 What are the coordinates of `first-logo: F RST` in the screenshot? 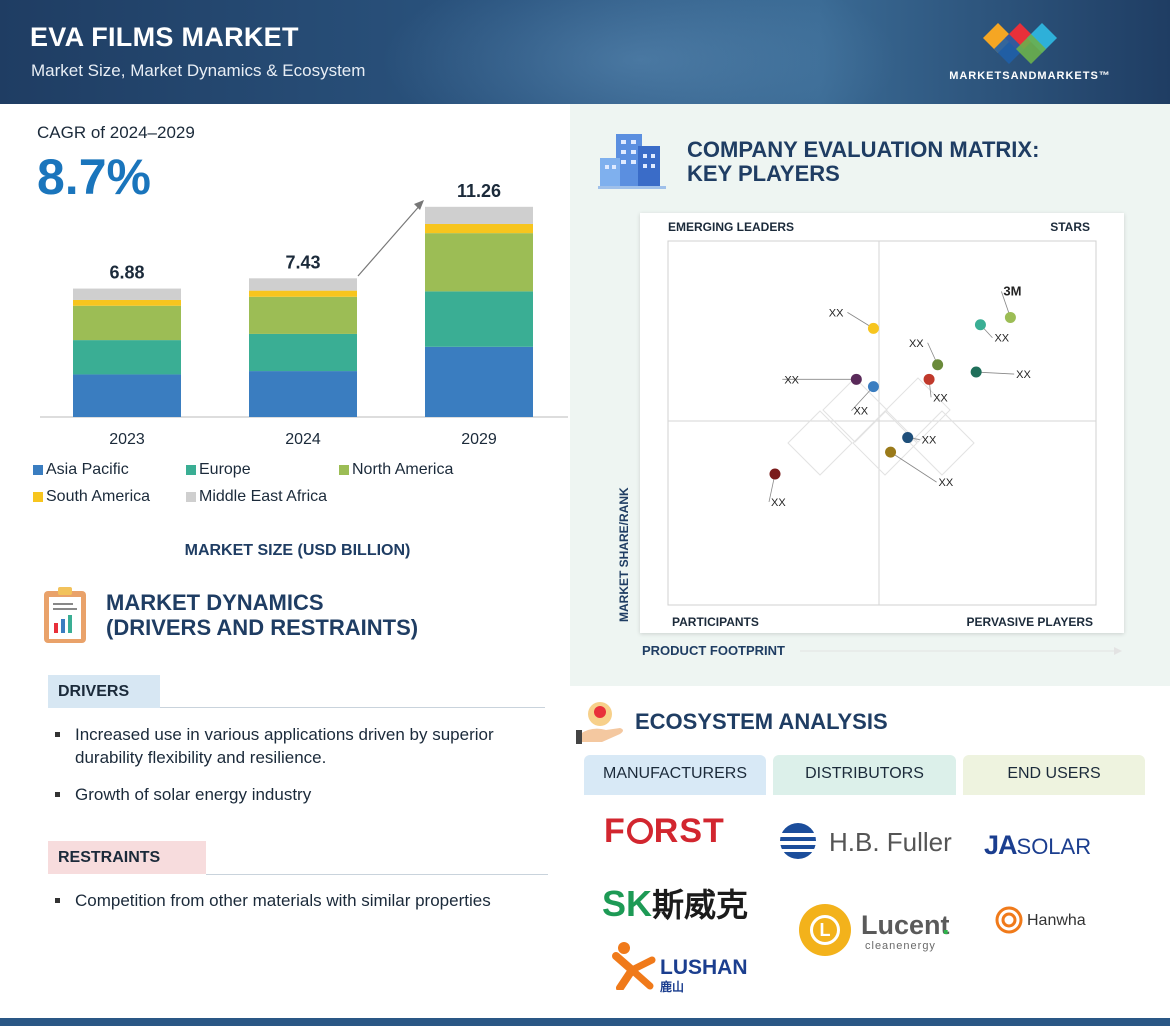 It's located at (664, 831).